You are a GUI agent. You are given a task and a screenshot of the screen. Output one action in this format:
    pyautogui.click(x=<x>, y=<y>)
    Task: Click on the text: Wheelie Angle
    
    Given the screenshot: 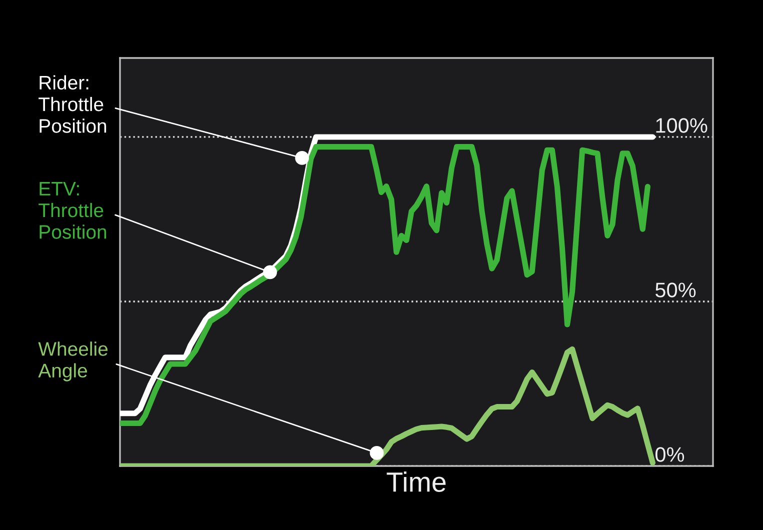 What is the action you would take?
    pyautogui.click(x=73, y=362)
    